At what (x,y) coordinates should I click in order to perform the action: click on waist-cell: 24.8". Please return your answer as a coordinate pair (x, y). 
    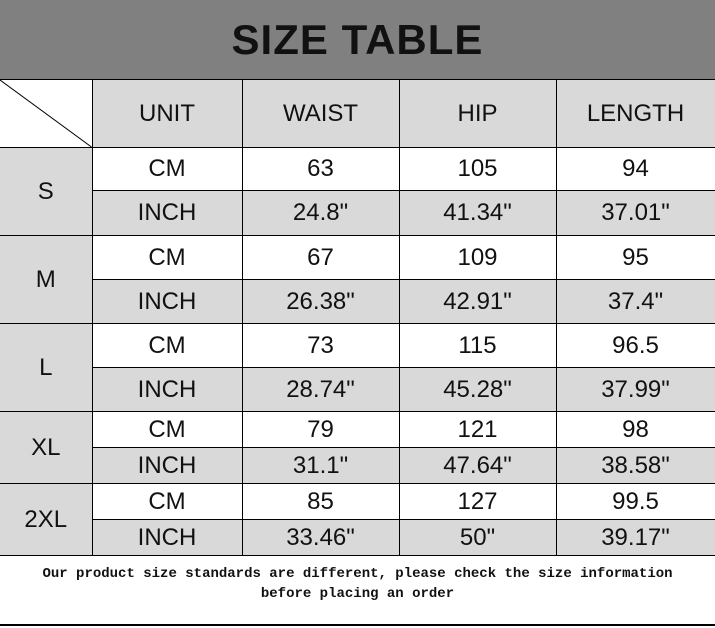
    Looking at the image, I should click on (320, 213).